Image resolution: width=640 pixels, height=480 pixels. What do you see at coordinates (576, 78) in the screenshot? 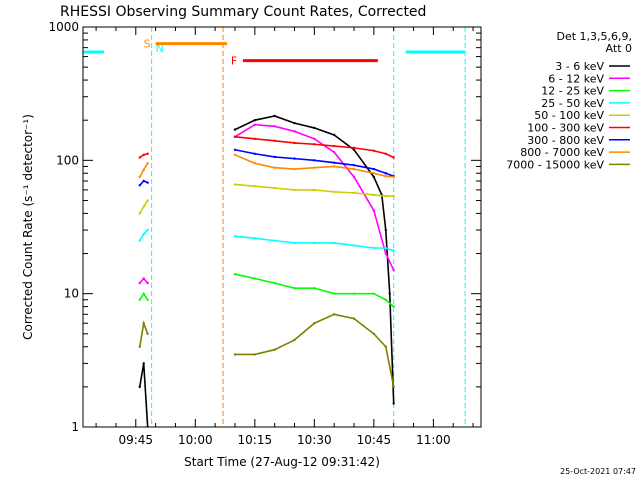
I see `legend-label: 6 - 12 keV` at bounding box center [576, 78].